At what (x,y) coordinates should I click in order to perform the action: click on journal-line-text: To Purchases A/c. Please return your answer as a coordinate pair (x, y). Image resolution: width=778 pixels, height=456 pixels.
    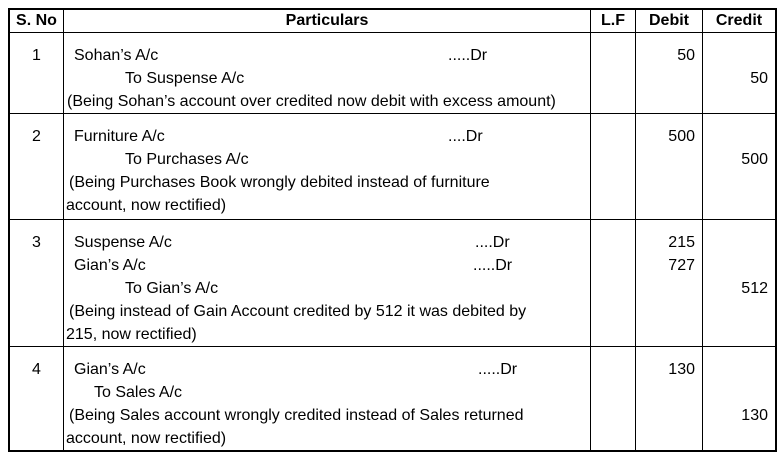
    Looking at the image, I should click on (187, 159).